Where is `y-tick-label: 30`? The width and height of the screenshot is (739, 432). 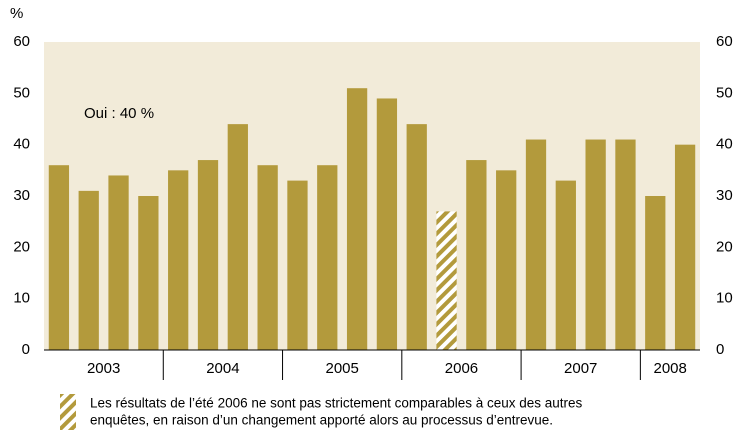 y-tick-label: 30 is located at coordinates (21, 195).